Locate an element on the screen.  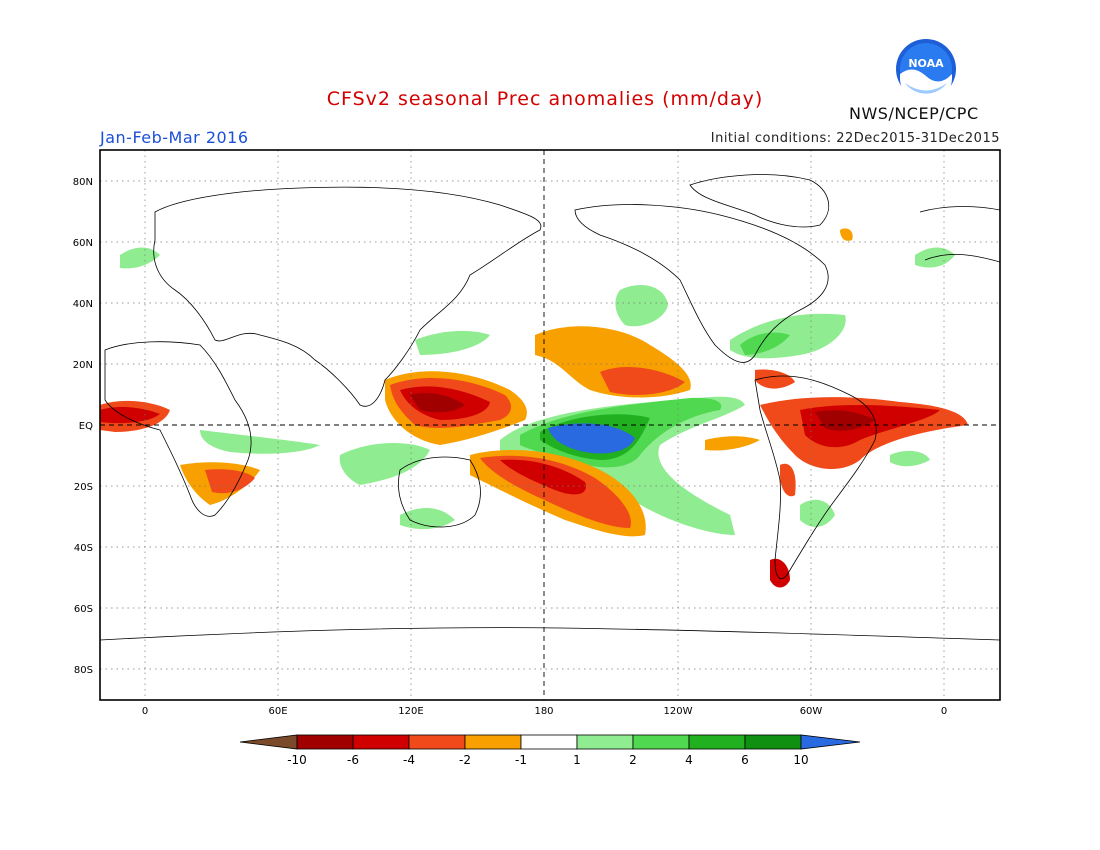
lon-label: 120W is located at coordinates (678, 711).